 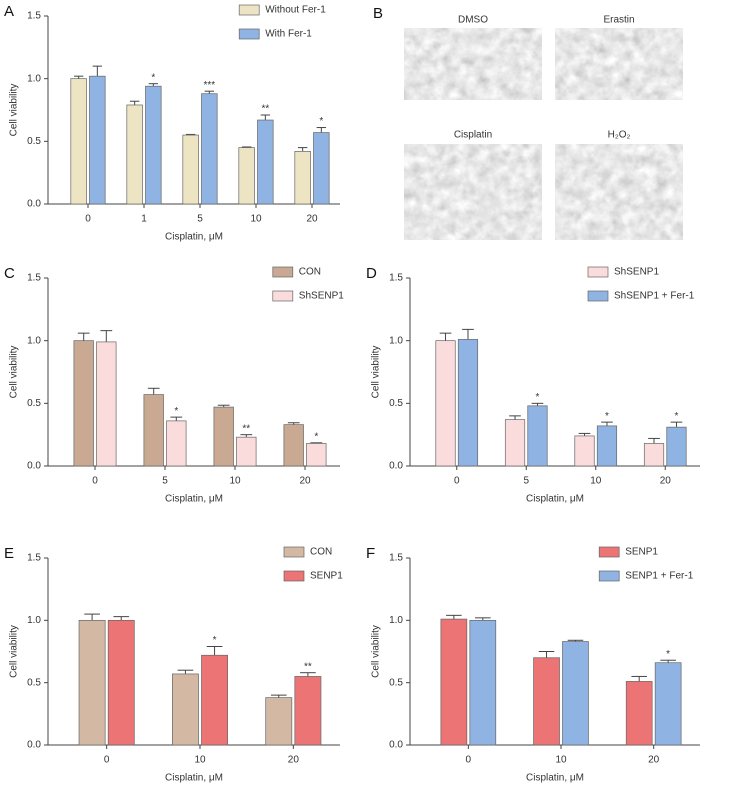 I want to click on image-label: Cisplatin, so click(x=473, y=135).